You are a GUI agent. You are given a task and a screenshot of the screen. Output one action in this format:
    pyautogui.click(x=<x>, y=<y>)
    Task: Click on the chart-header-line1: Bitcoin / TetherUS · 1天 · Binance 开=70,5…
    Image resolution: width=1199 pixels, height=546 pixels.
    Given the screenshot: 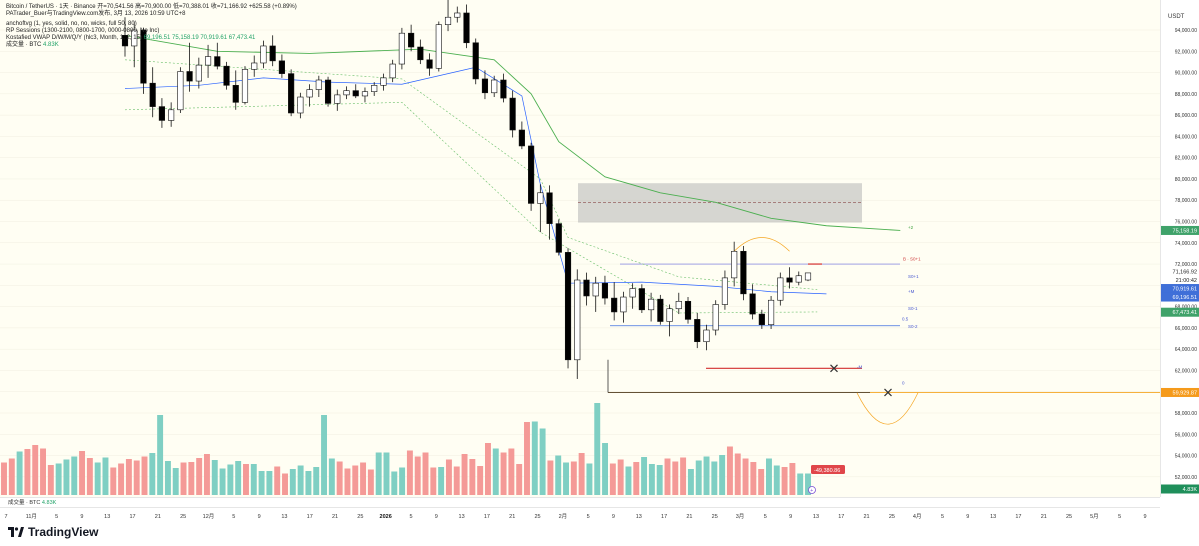 What is the action you would take?
    pyautogui.click(x=151, y=7)
    